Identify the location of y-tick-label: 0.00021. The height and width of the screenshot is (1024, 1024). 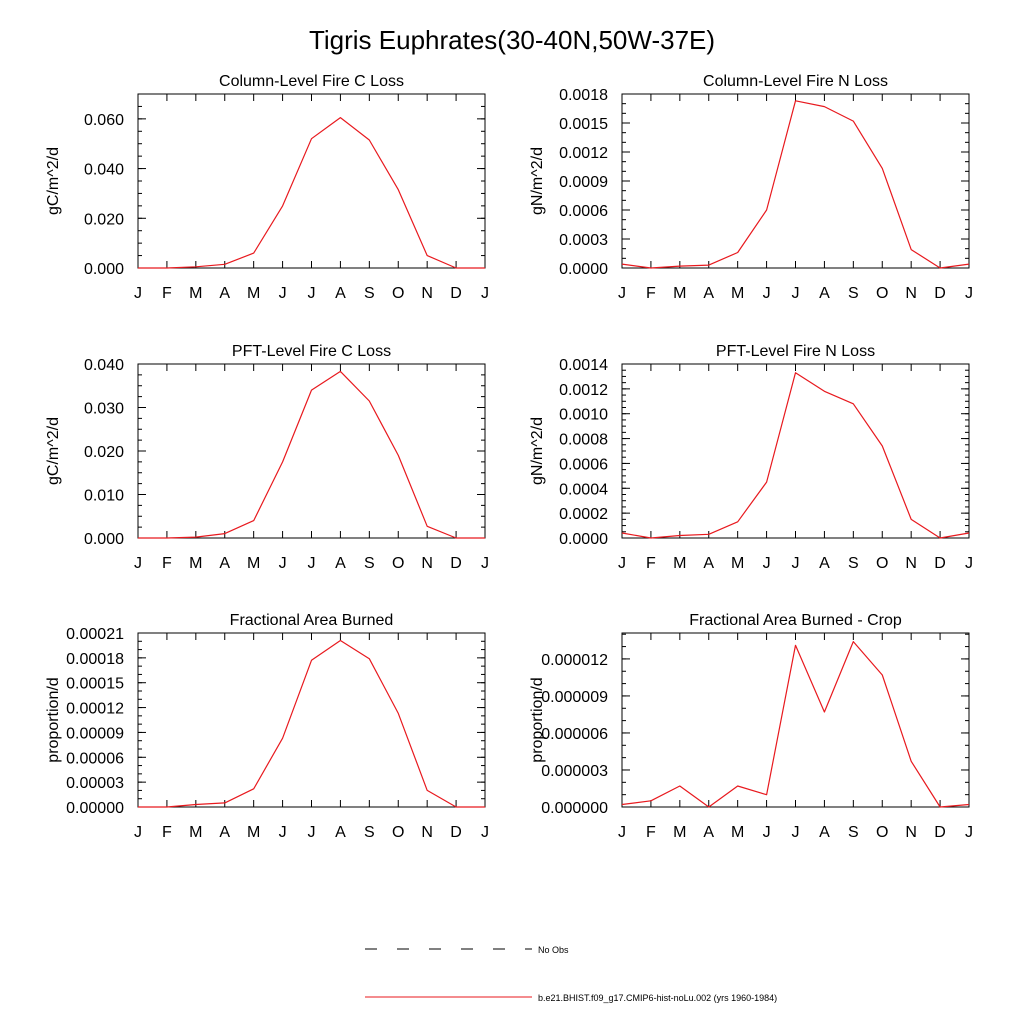
(95, 634).